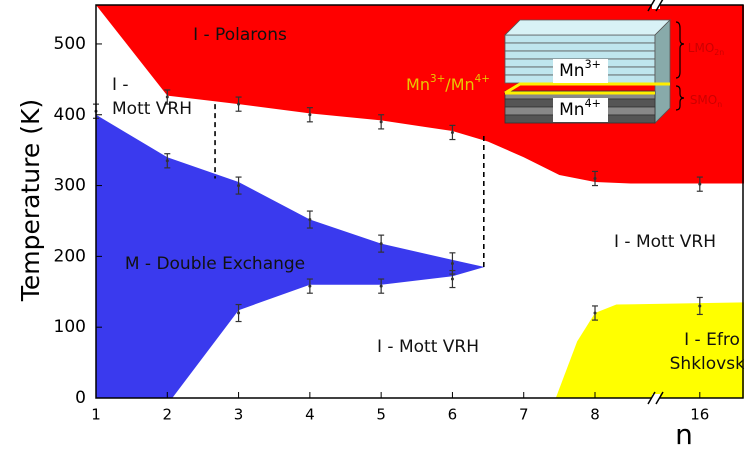  I want to click on region-label-line: I - Polarons, so click(240, 35).